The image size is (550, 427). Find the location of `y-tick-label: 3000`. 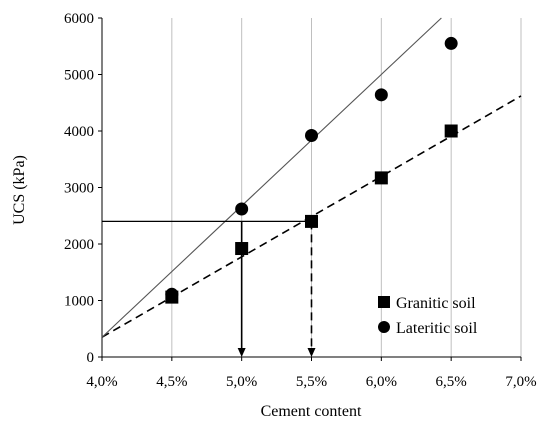

y-tick-label: 3000 is located at coordinates (79, 189).